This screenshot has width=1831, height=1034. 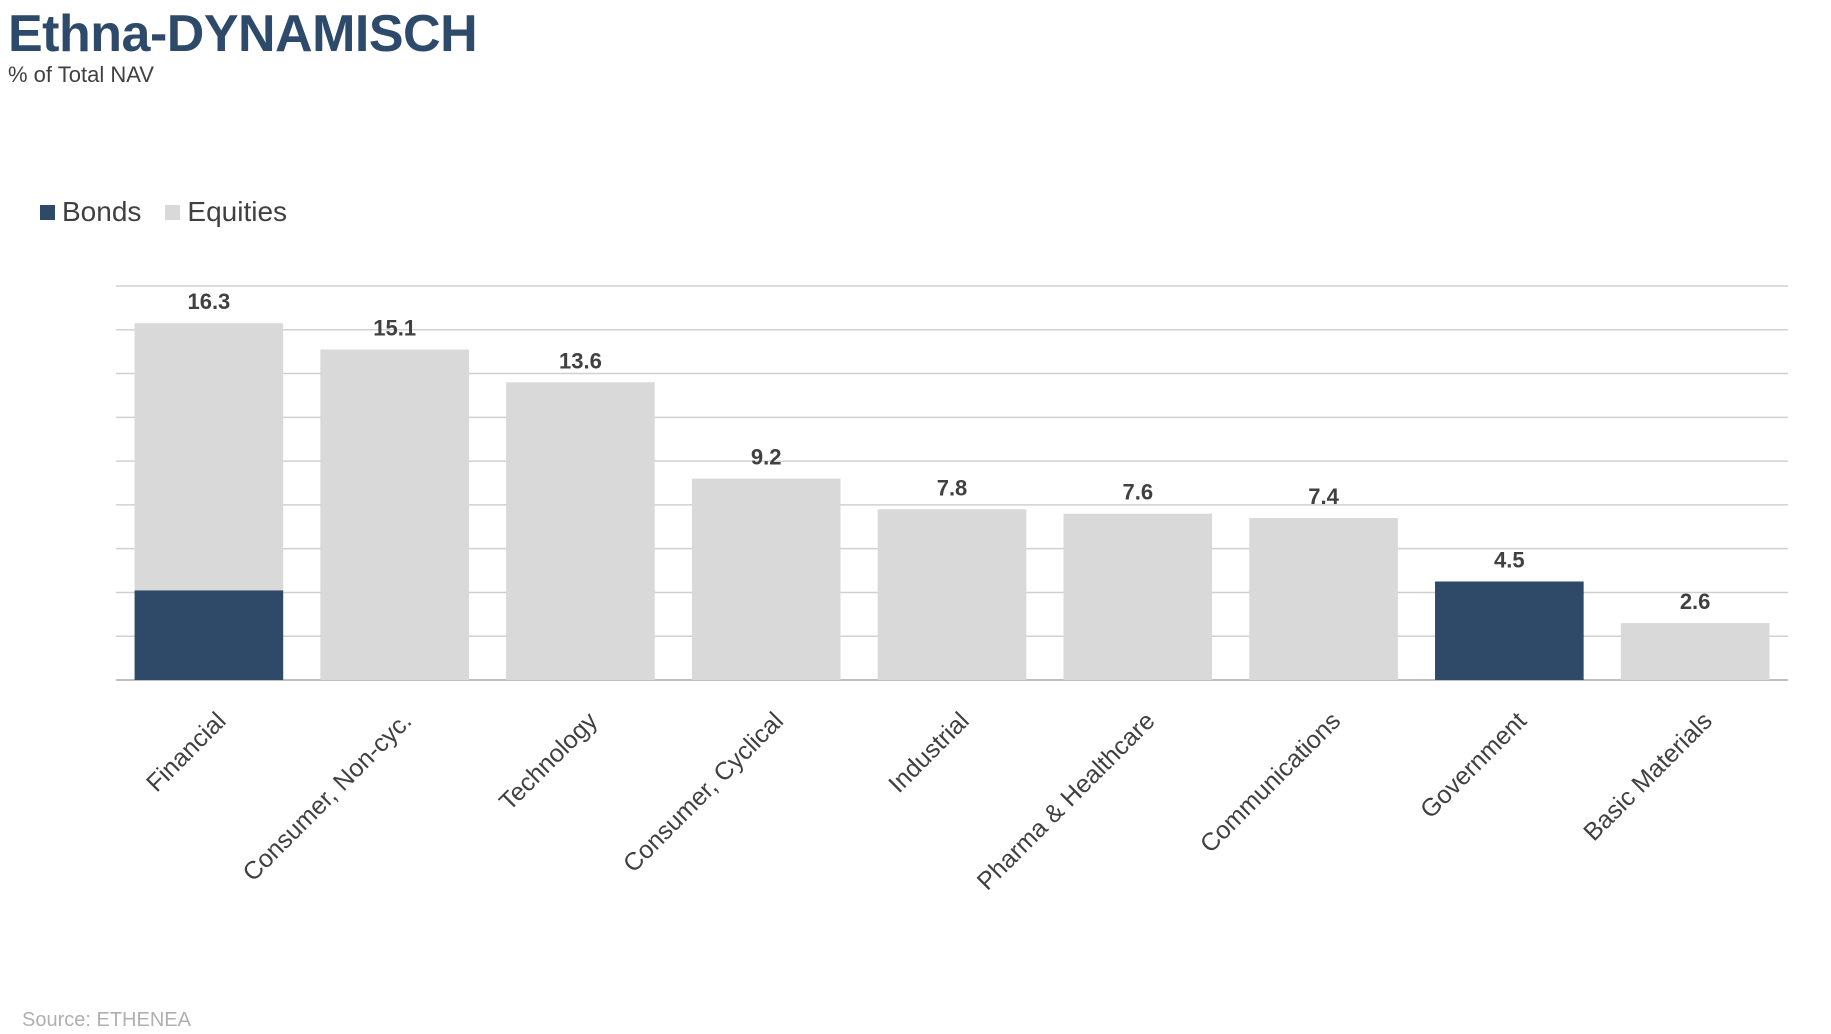 I want to click on legend-item-bonds: Bonds, so click(x=90, y=212).